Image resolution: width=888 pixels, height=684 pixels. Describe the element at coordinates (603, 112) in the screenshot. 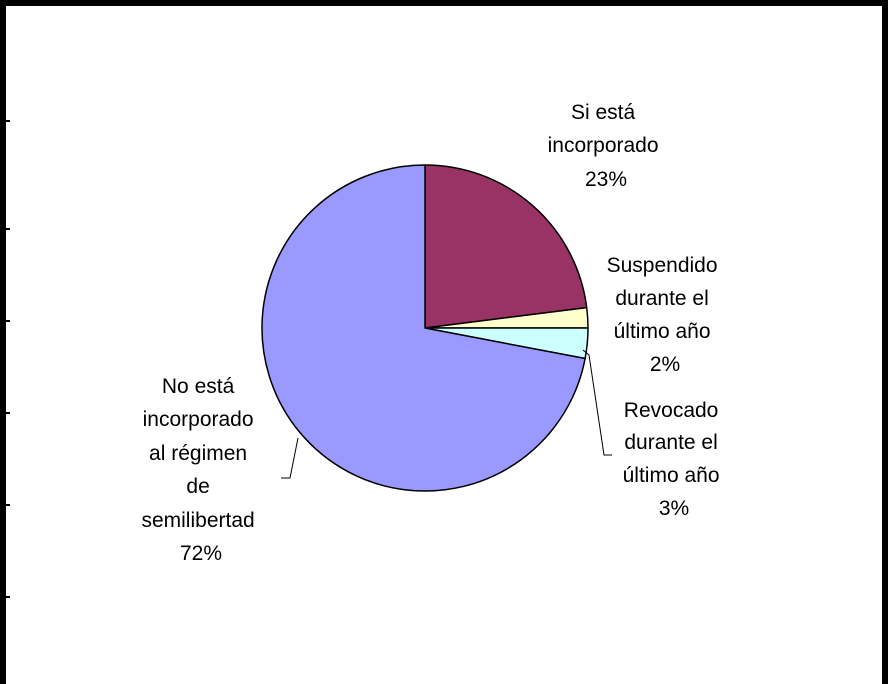

I see `label-line: Si está` at that location.